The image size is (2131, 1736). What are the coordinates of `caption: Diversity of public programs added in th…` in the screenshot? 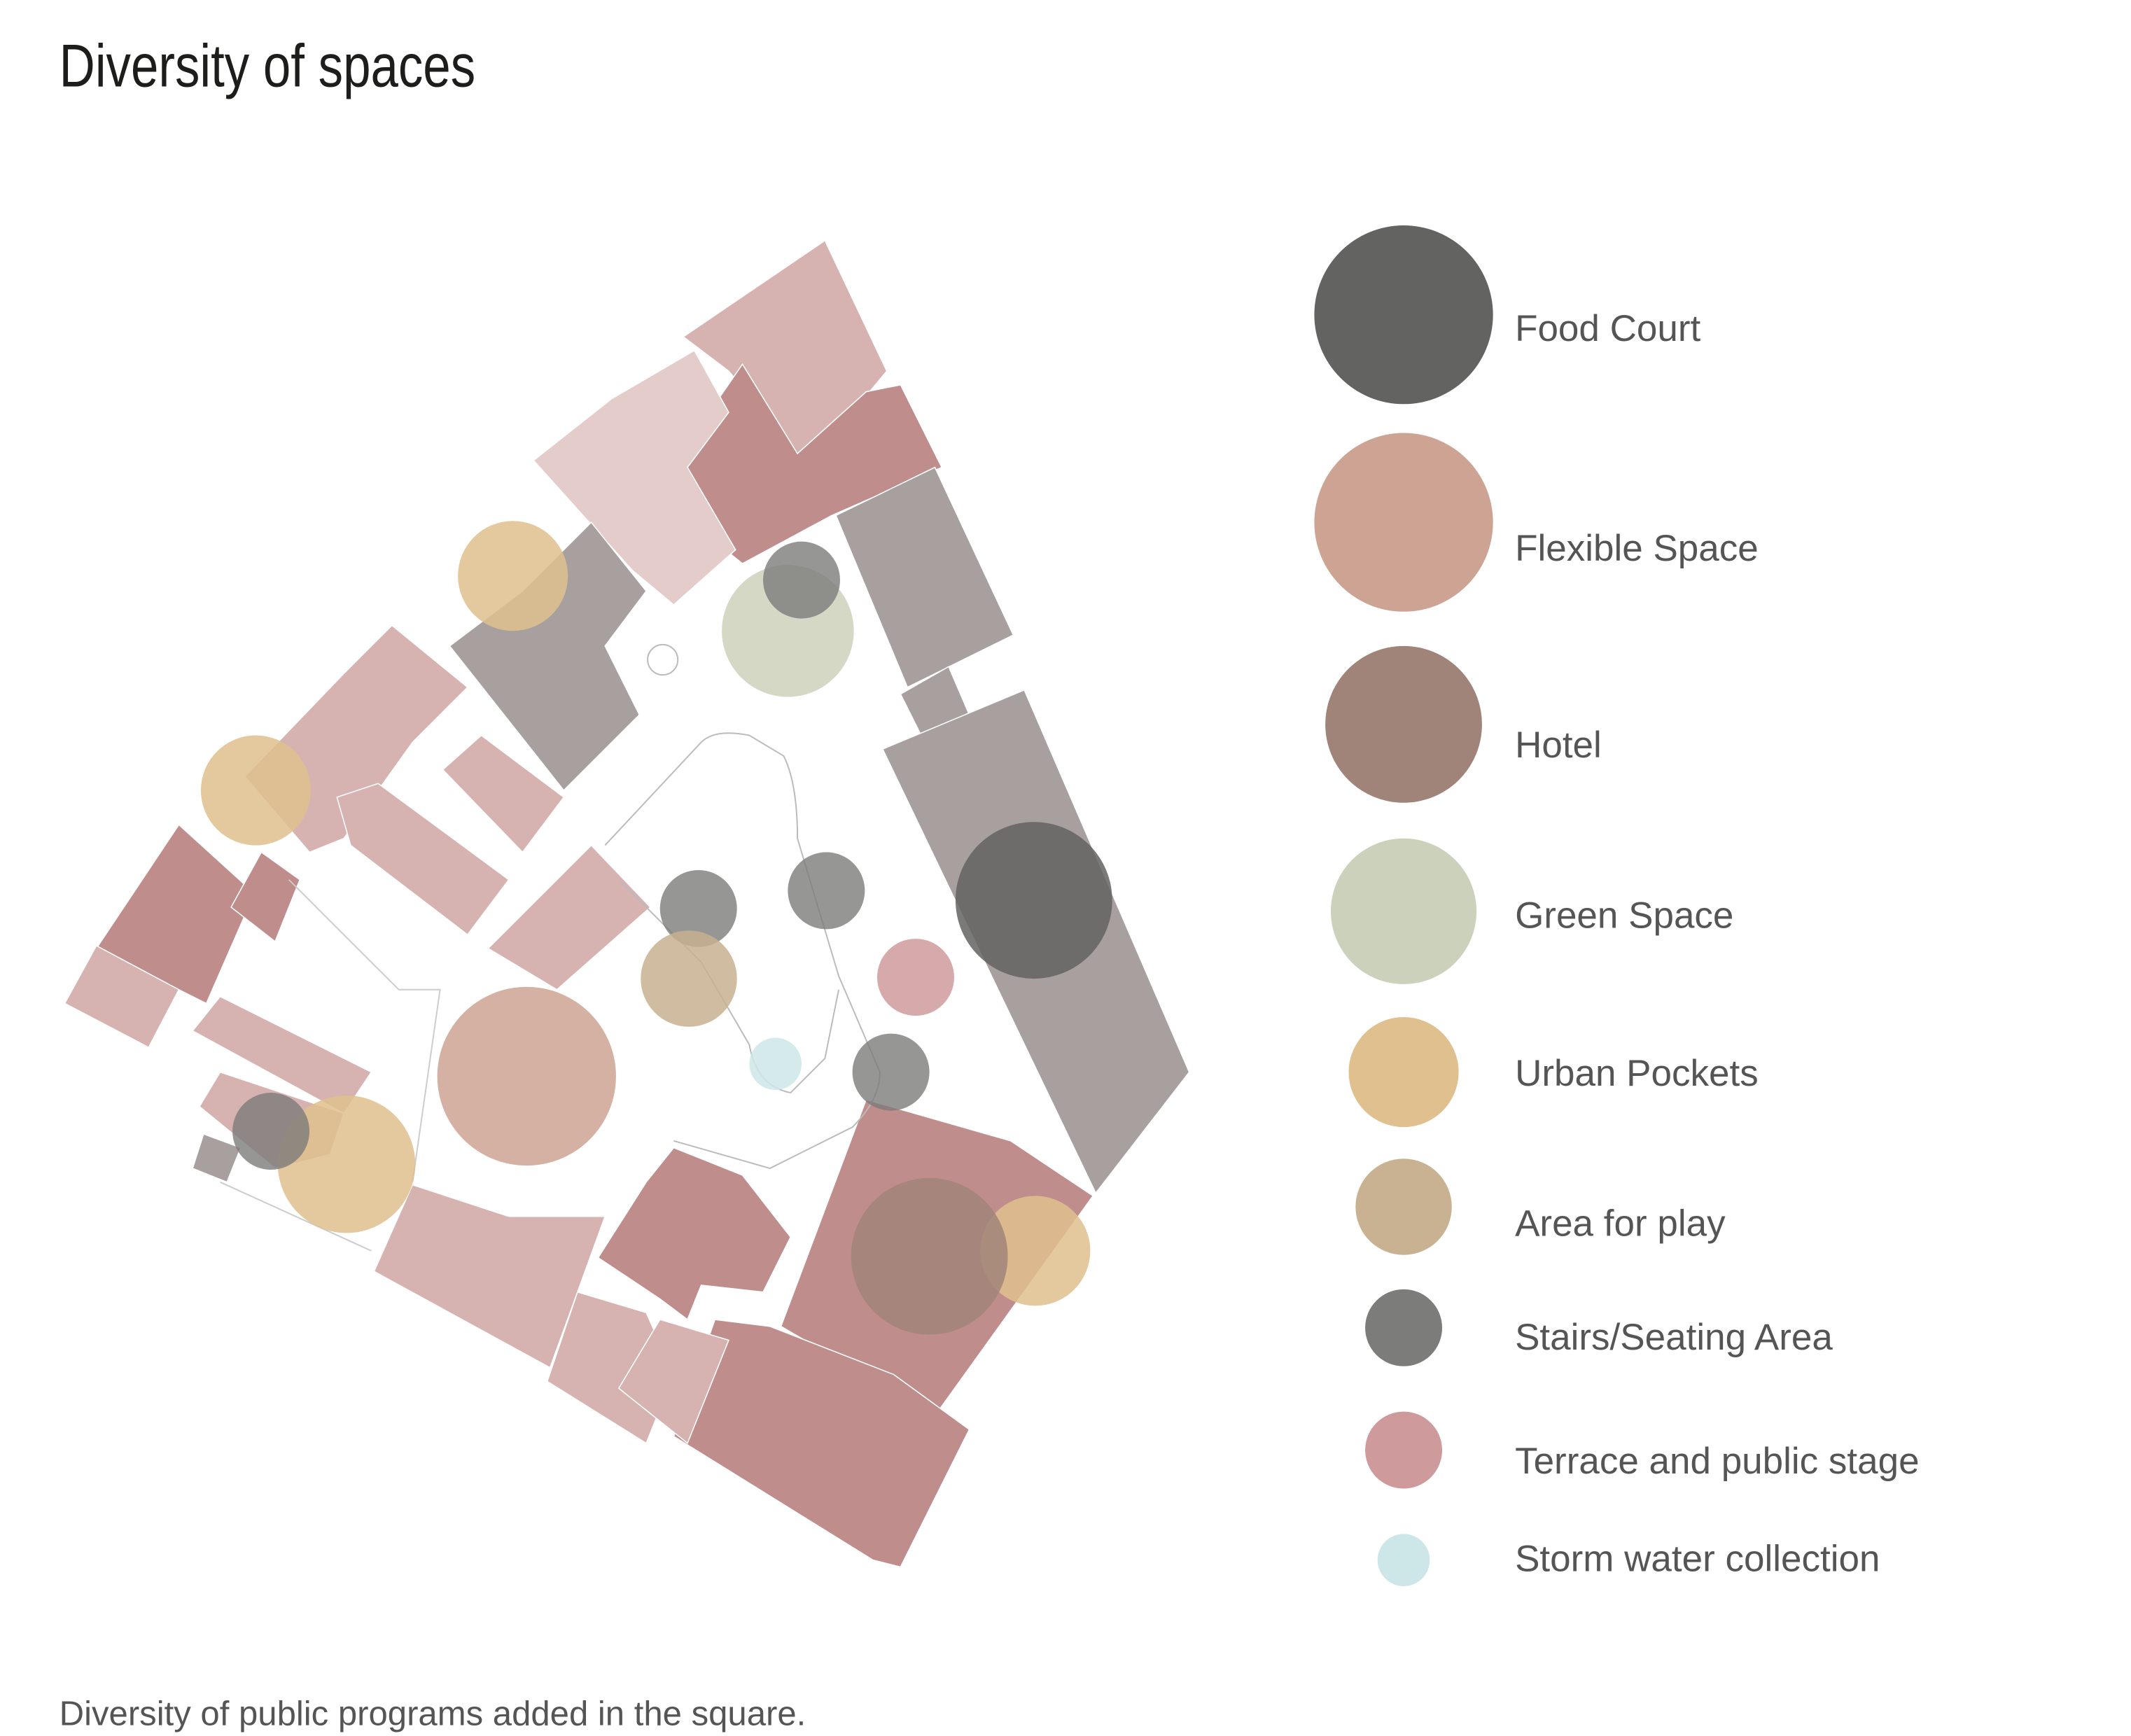 It's located at (433, 1713).